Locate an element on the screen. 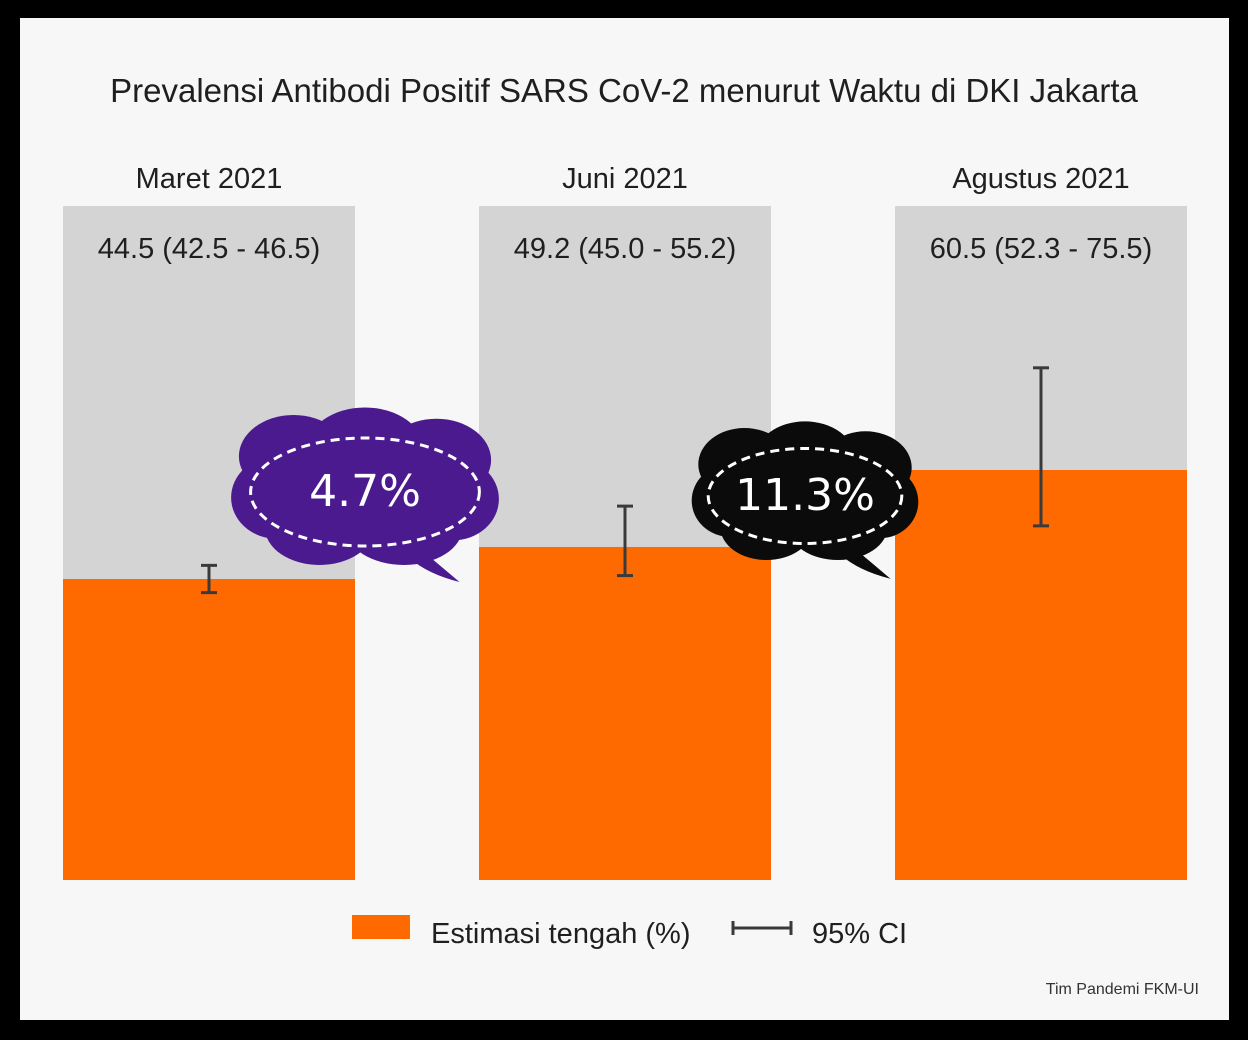 Image resolution: width=1248 pixels, height=1040 pixels. annotation-label: 11.3% is located at coordinates (805, 495).